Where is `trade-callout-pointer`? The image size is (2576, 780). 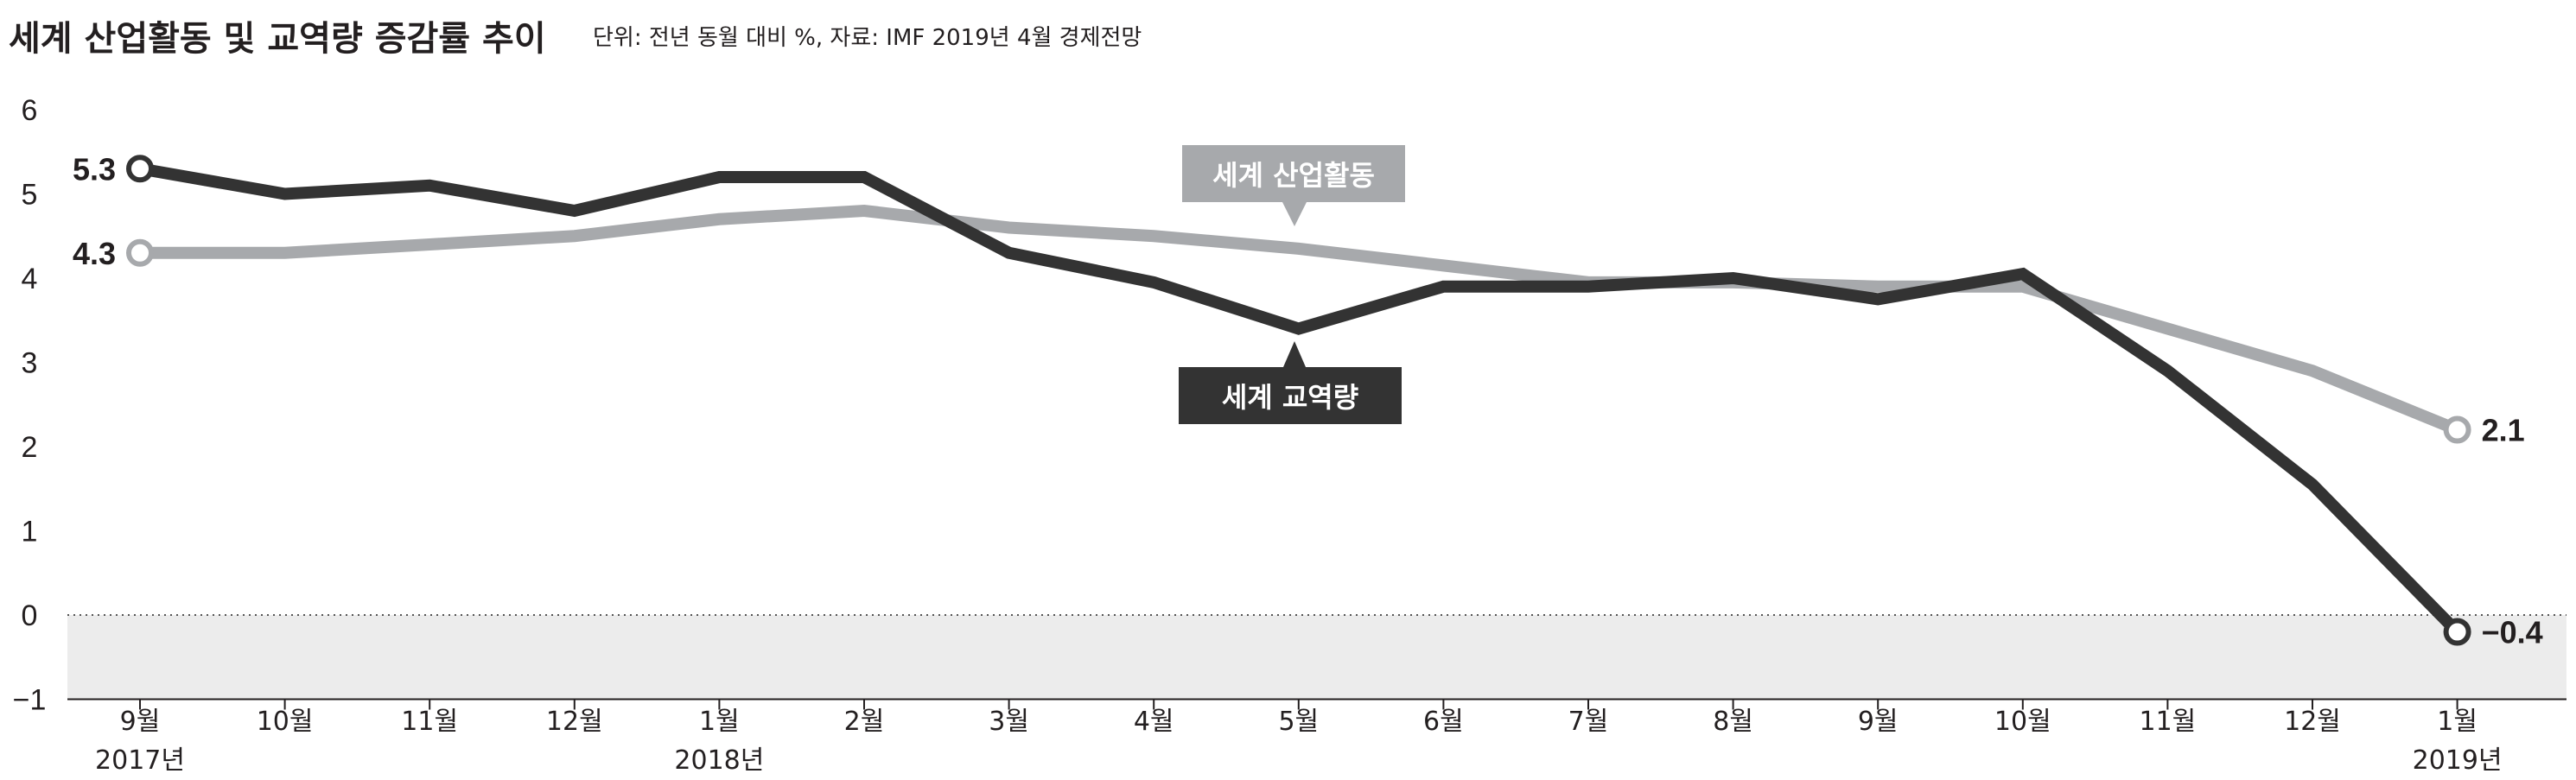
trade-callout-pointer is located at coordinates (1294, 354).